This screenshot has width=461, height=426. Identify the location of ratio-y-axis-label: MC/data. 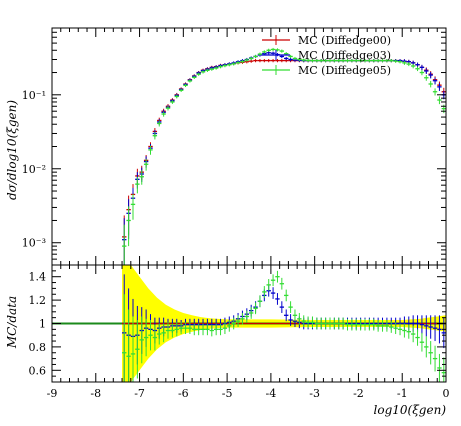
(12, 322).